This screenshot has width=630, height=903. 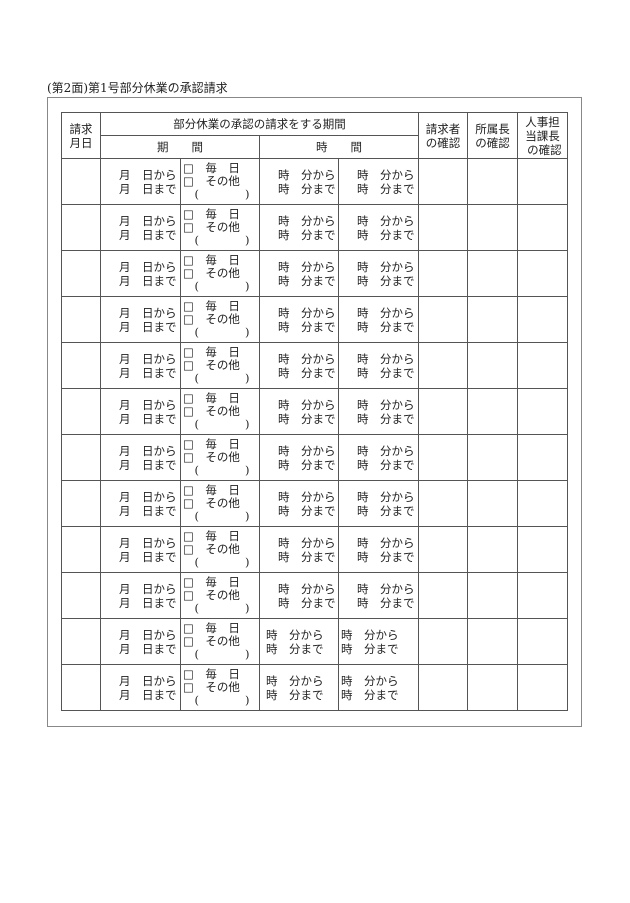 What do you see at coordinates (492, 135) in the screenshot?
I see `header-supervisor: 所属長 の確認` at bounding box center [492, 135].